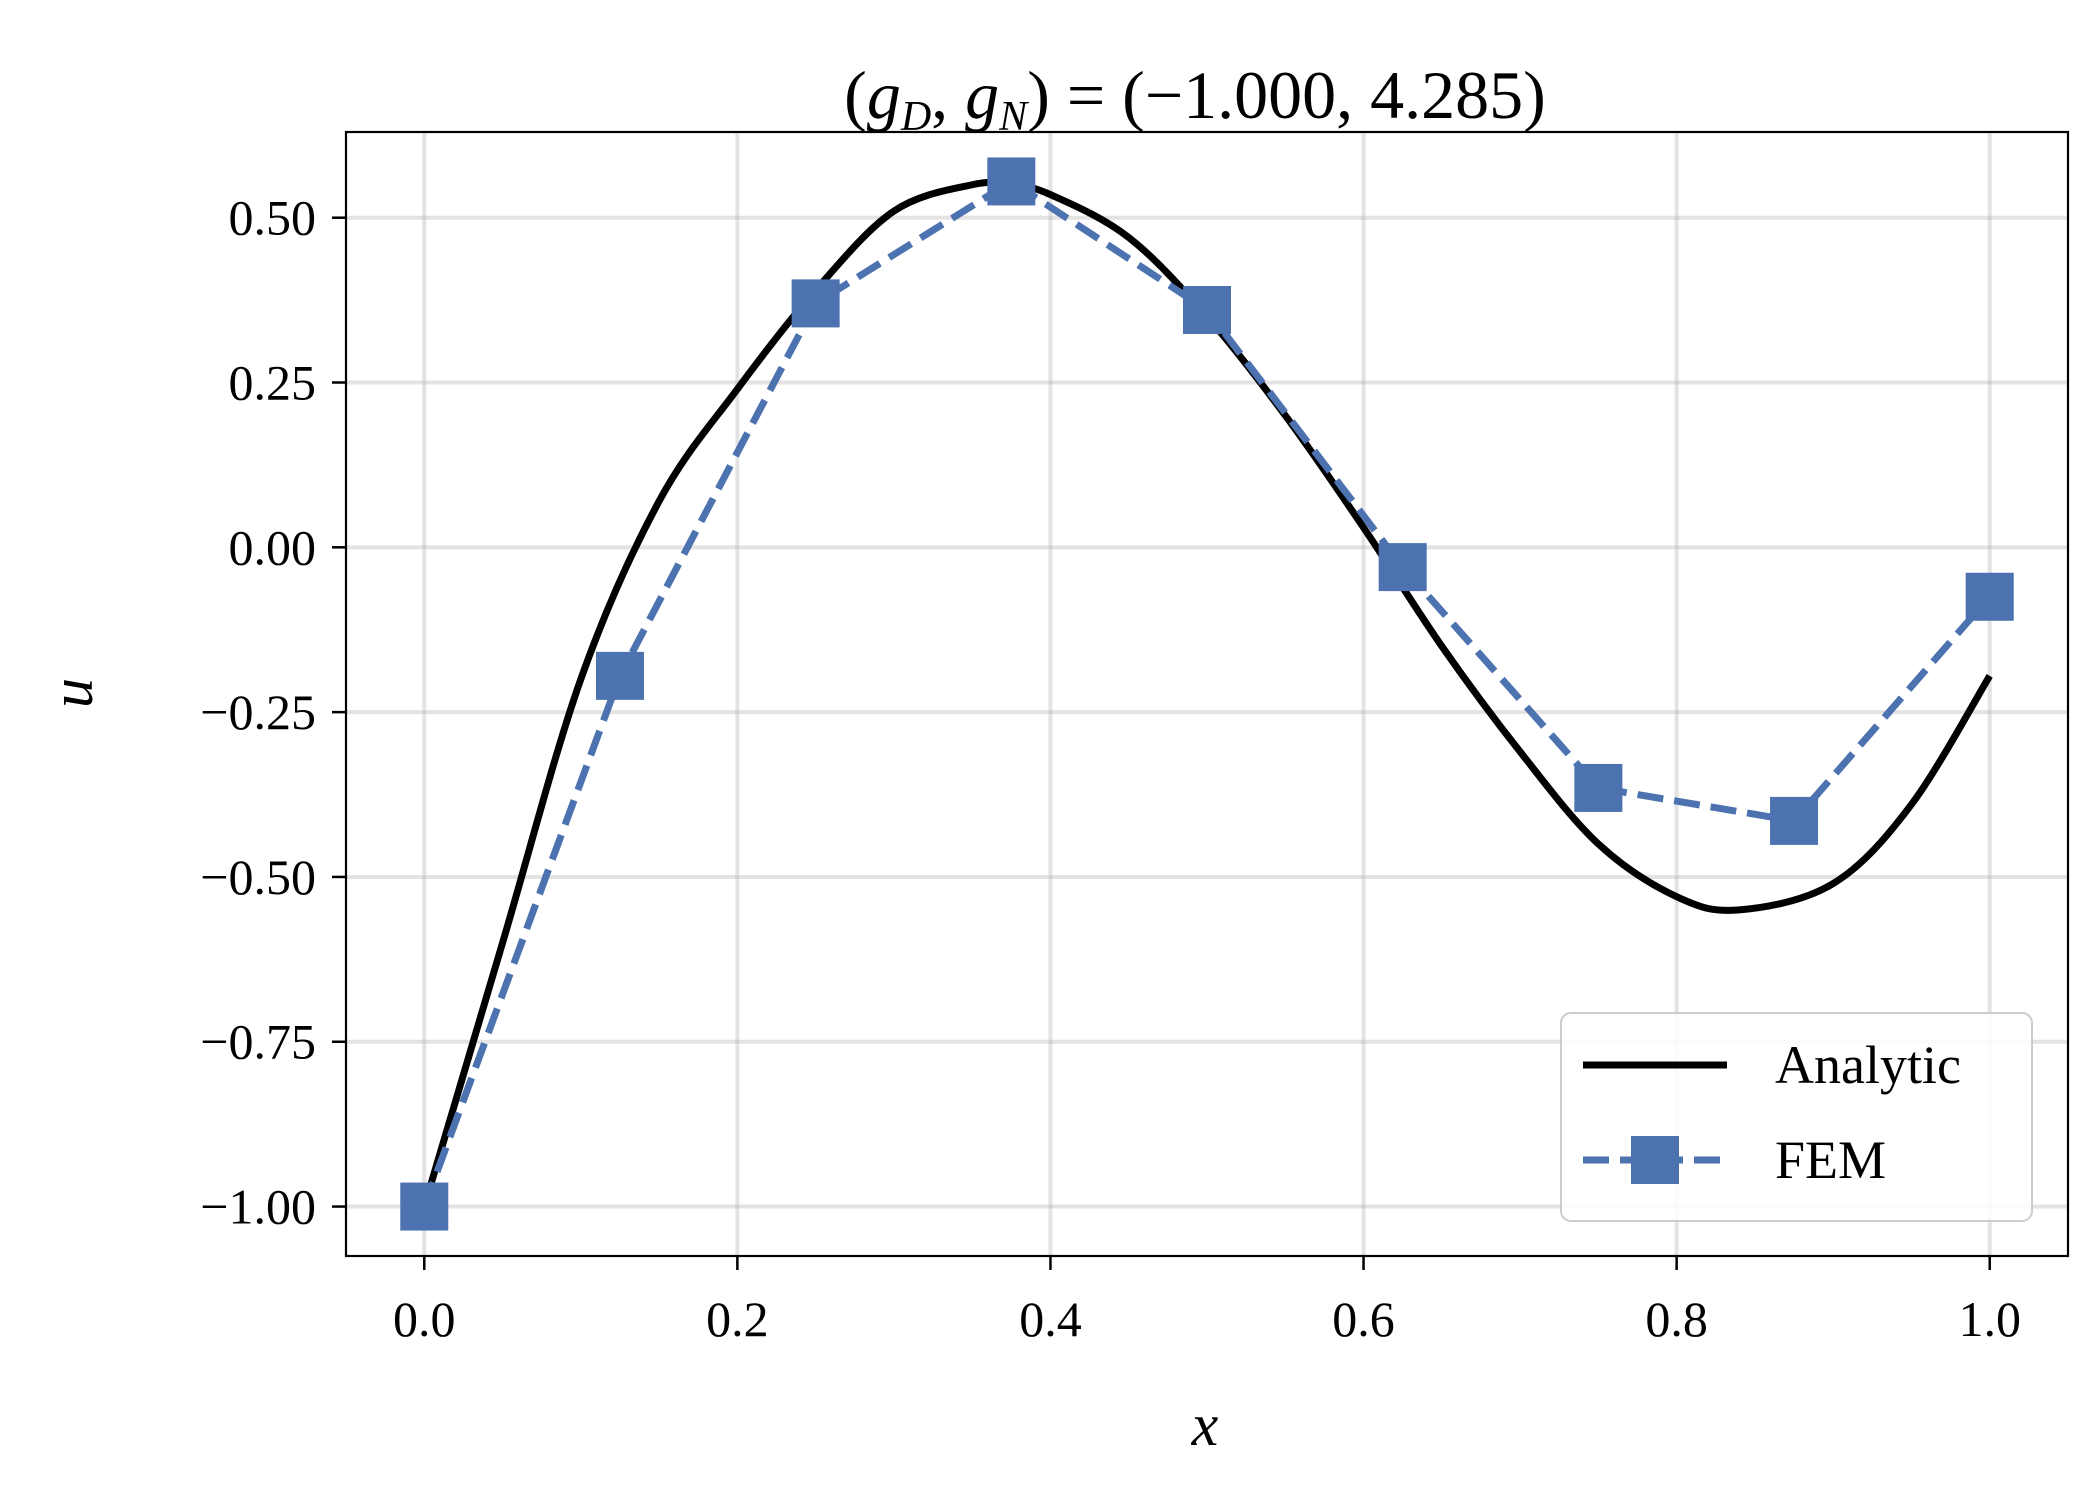 The width and height of the screenshot is (2100, 1500). I want to click on y-tick-label: 0.25, so click(273, 383).